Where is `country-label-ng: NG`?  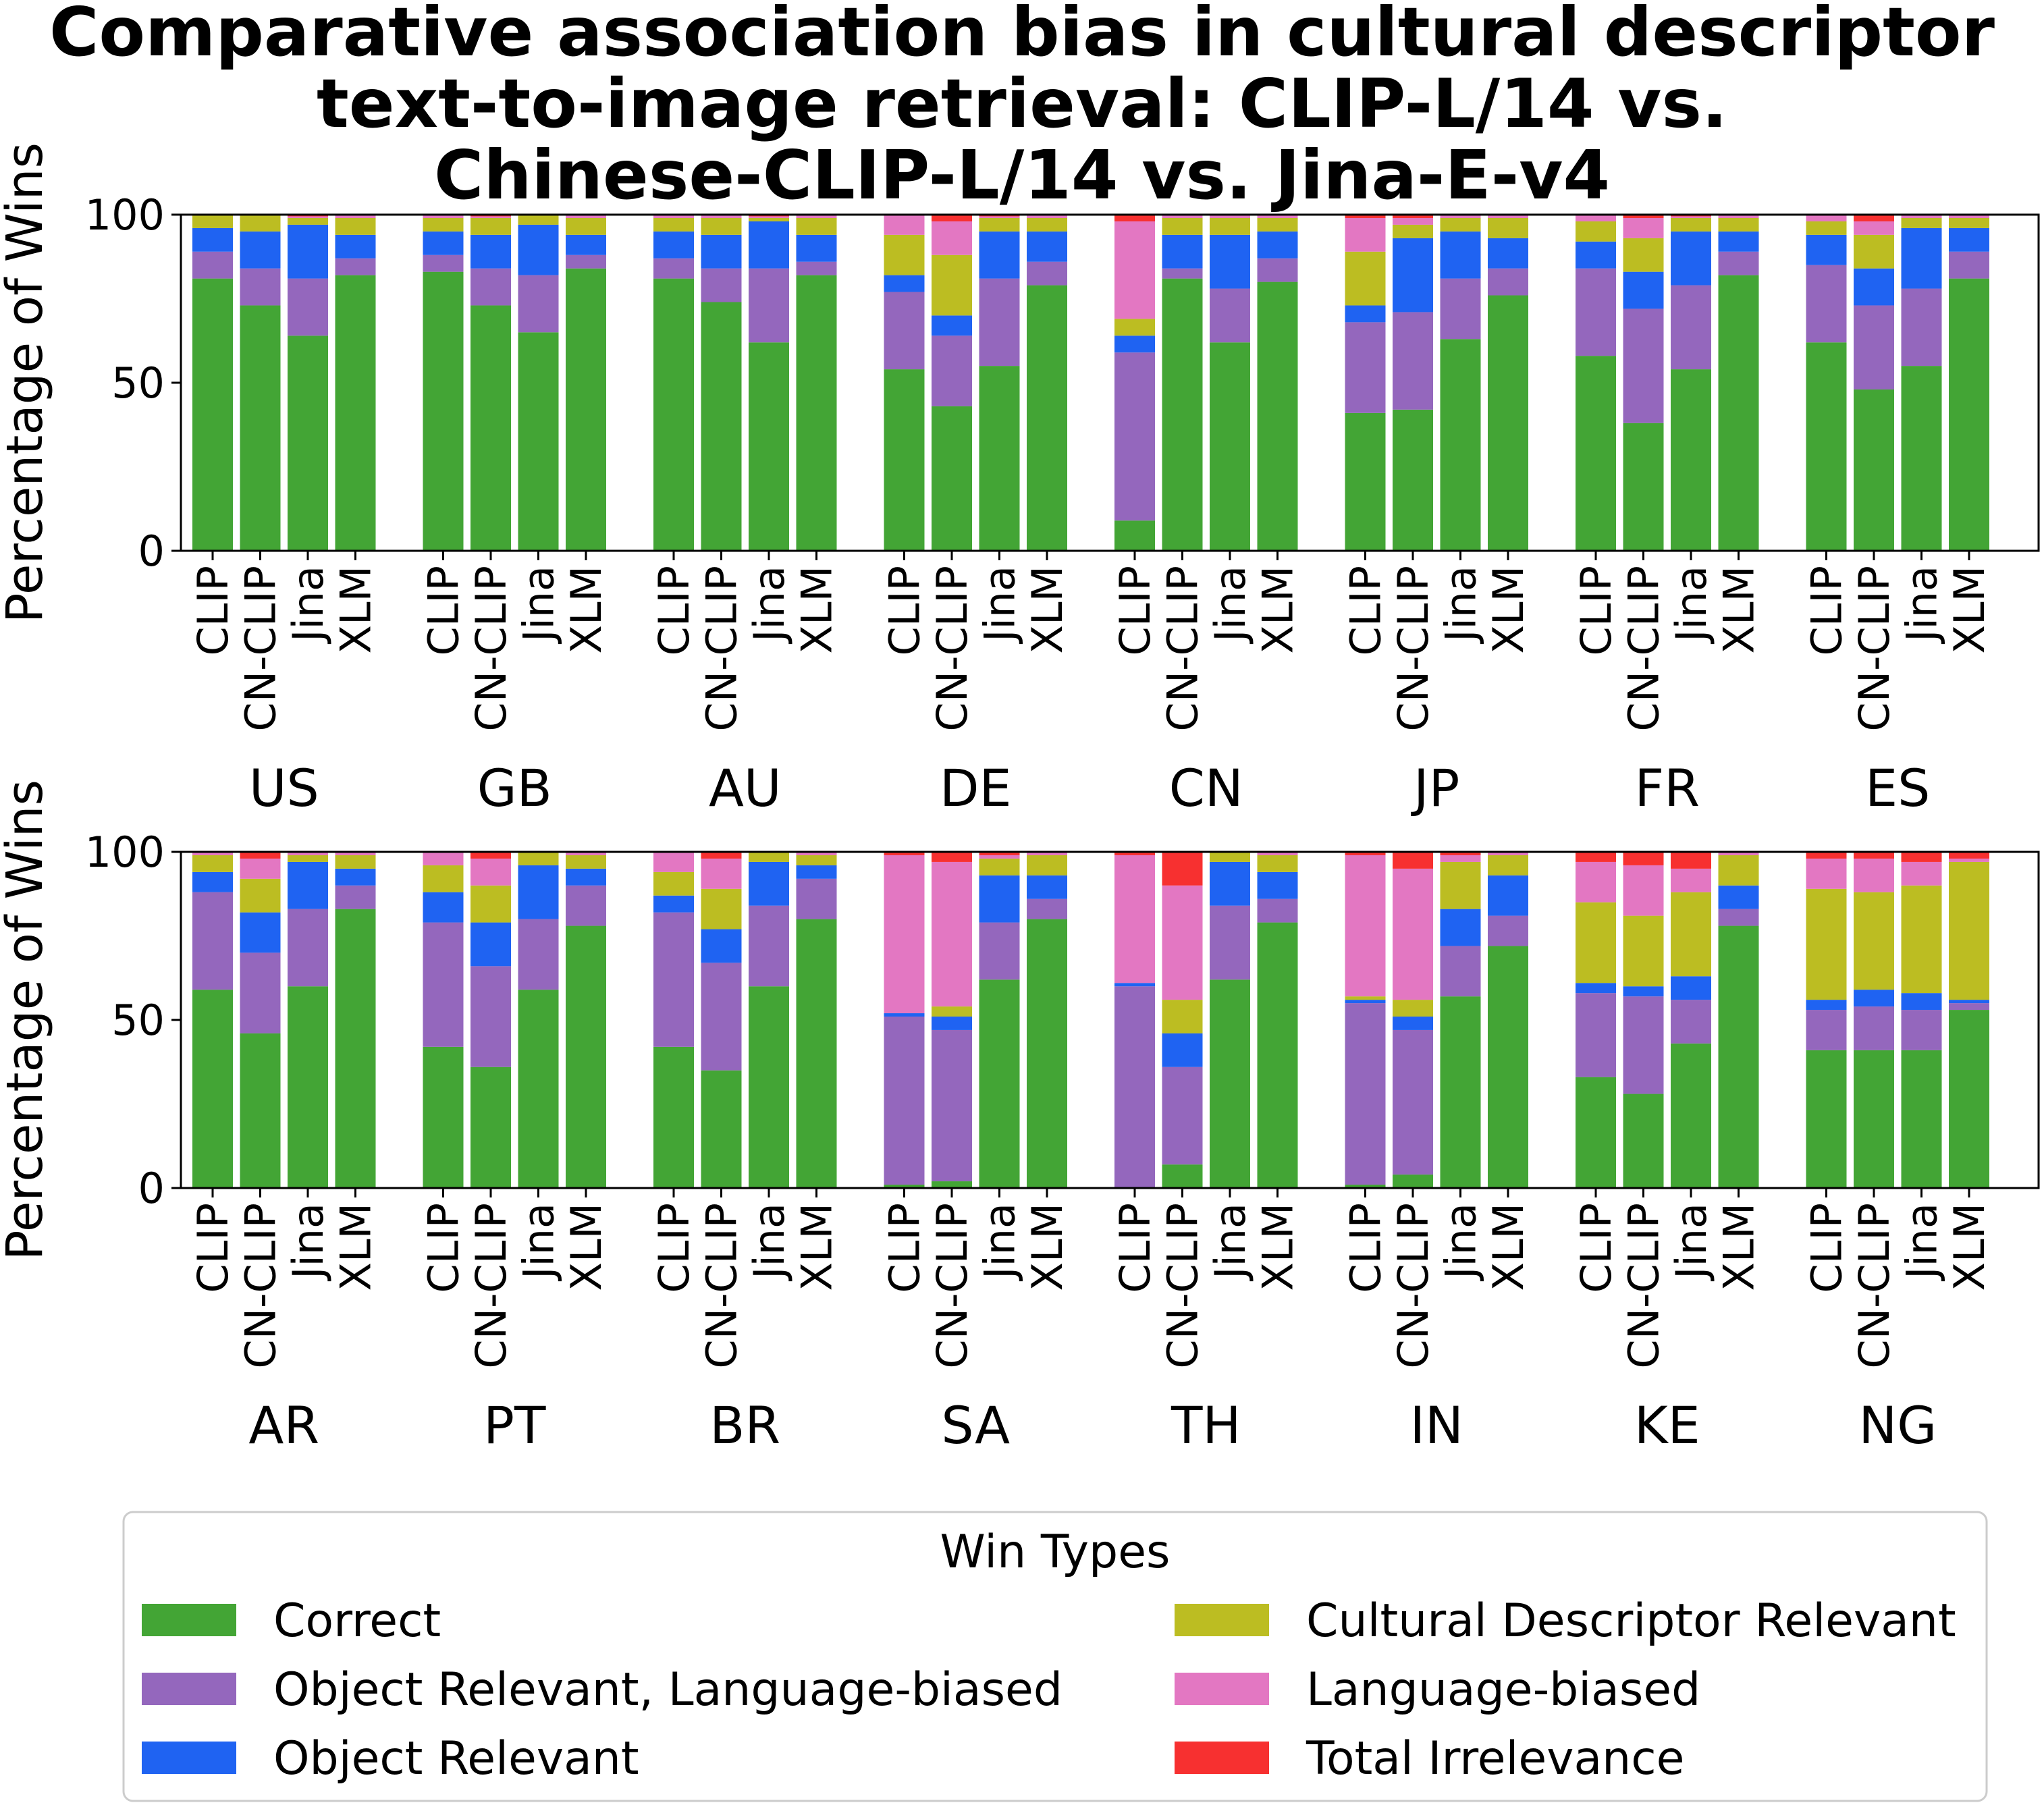 country-label-ng: NG is located at coordinates (1898, 1425).